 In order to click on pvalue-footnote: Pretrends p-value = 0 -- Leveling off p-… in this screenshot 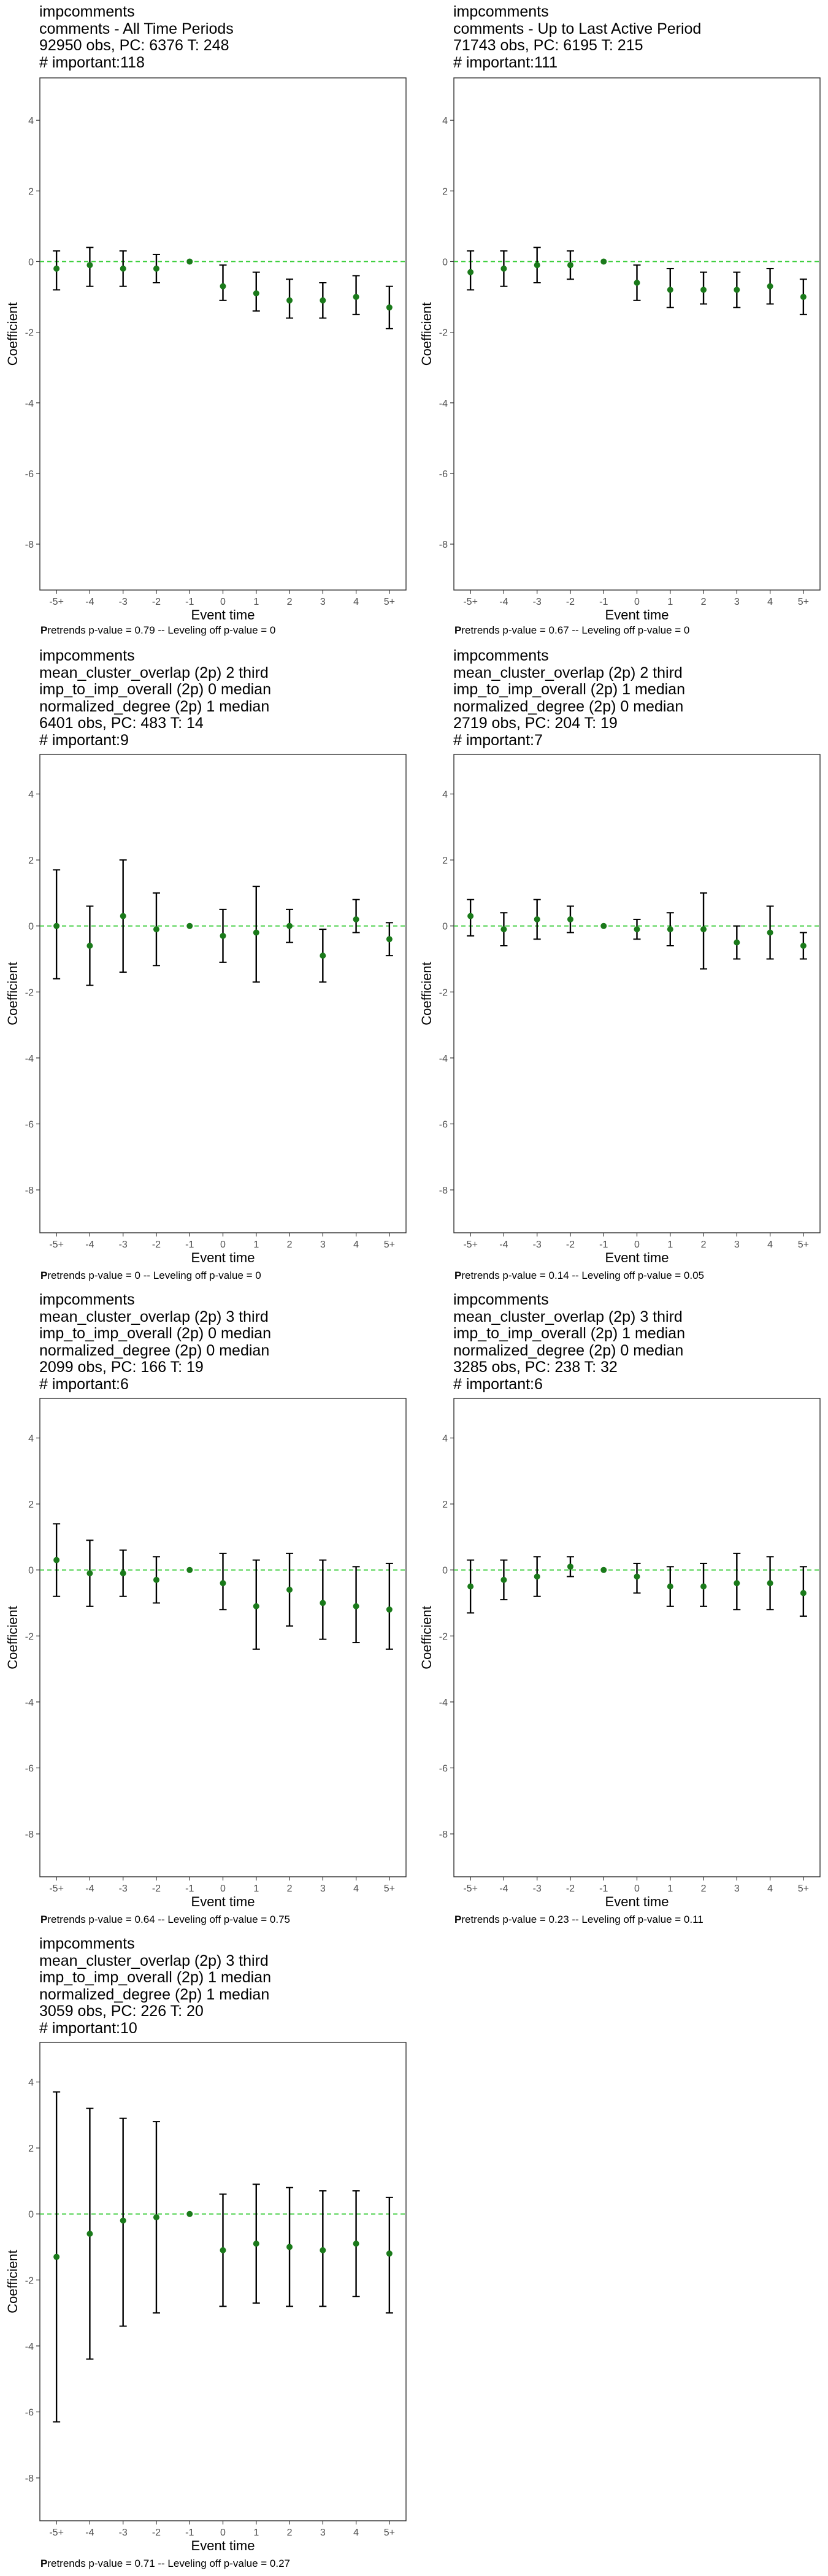, I will do `click(150, 1275)`.